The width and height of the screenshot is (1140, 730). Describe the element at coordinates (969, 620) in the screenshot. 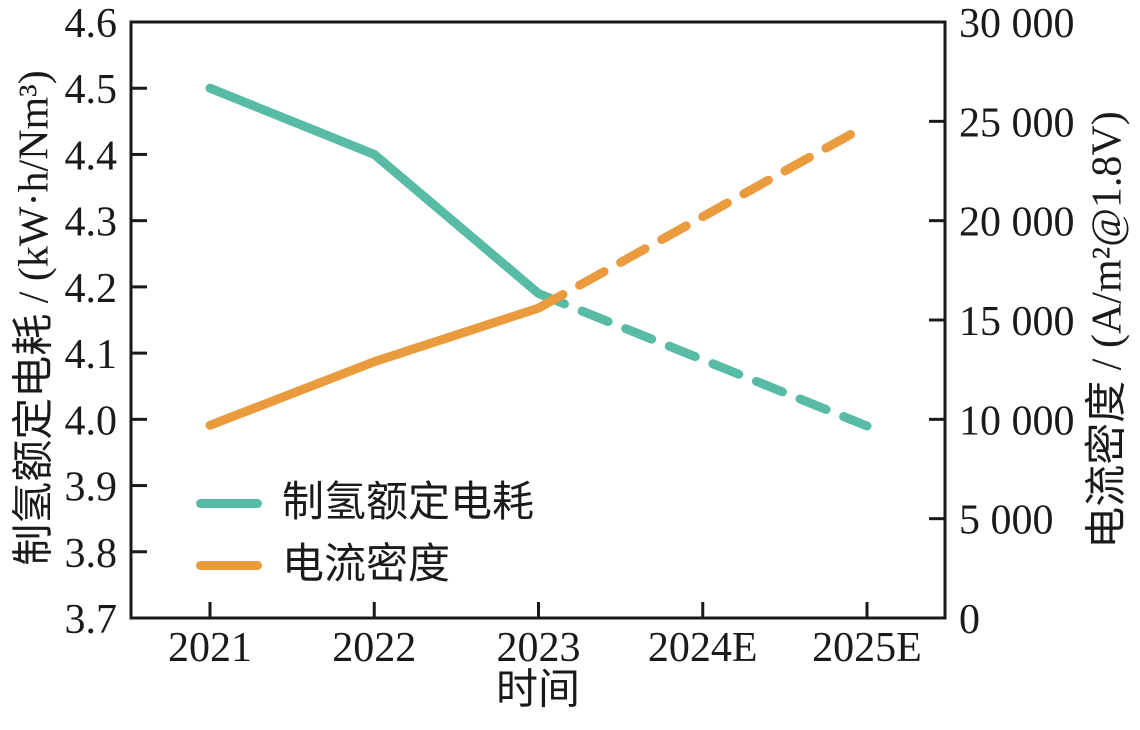

I see `right-axis-tick-label: 0` at that location.